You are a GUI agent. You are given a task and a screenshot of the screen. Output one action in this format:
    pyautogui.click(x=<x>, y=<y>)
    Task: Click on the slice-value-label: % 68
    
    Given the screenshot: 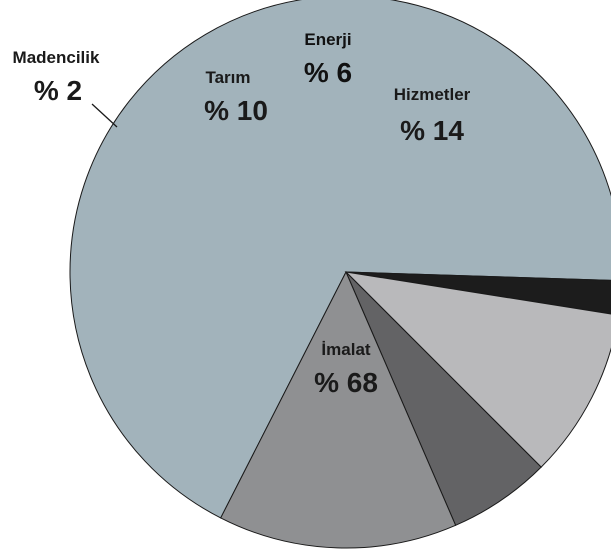 What is the action you would take?
    pyautogui.click(x=346, y=382)
    